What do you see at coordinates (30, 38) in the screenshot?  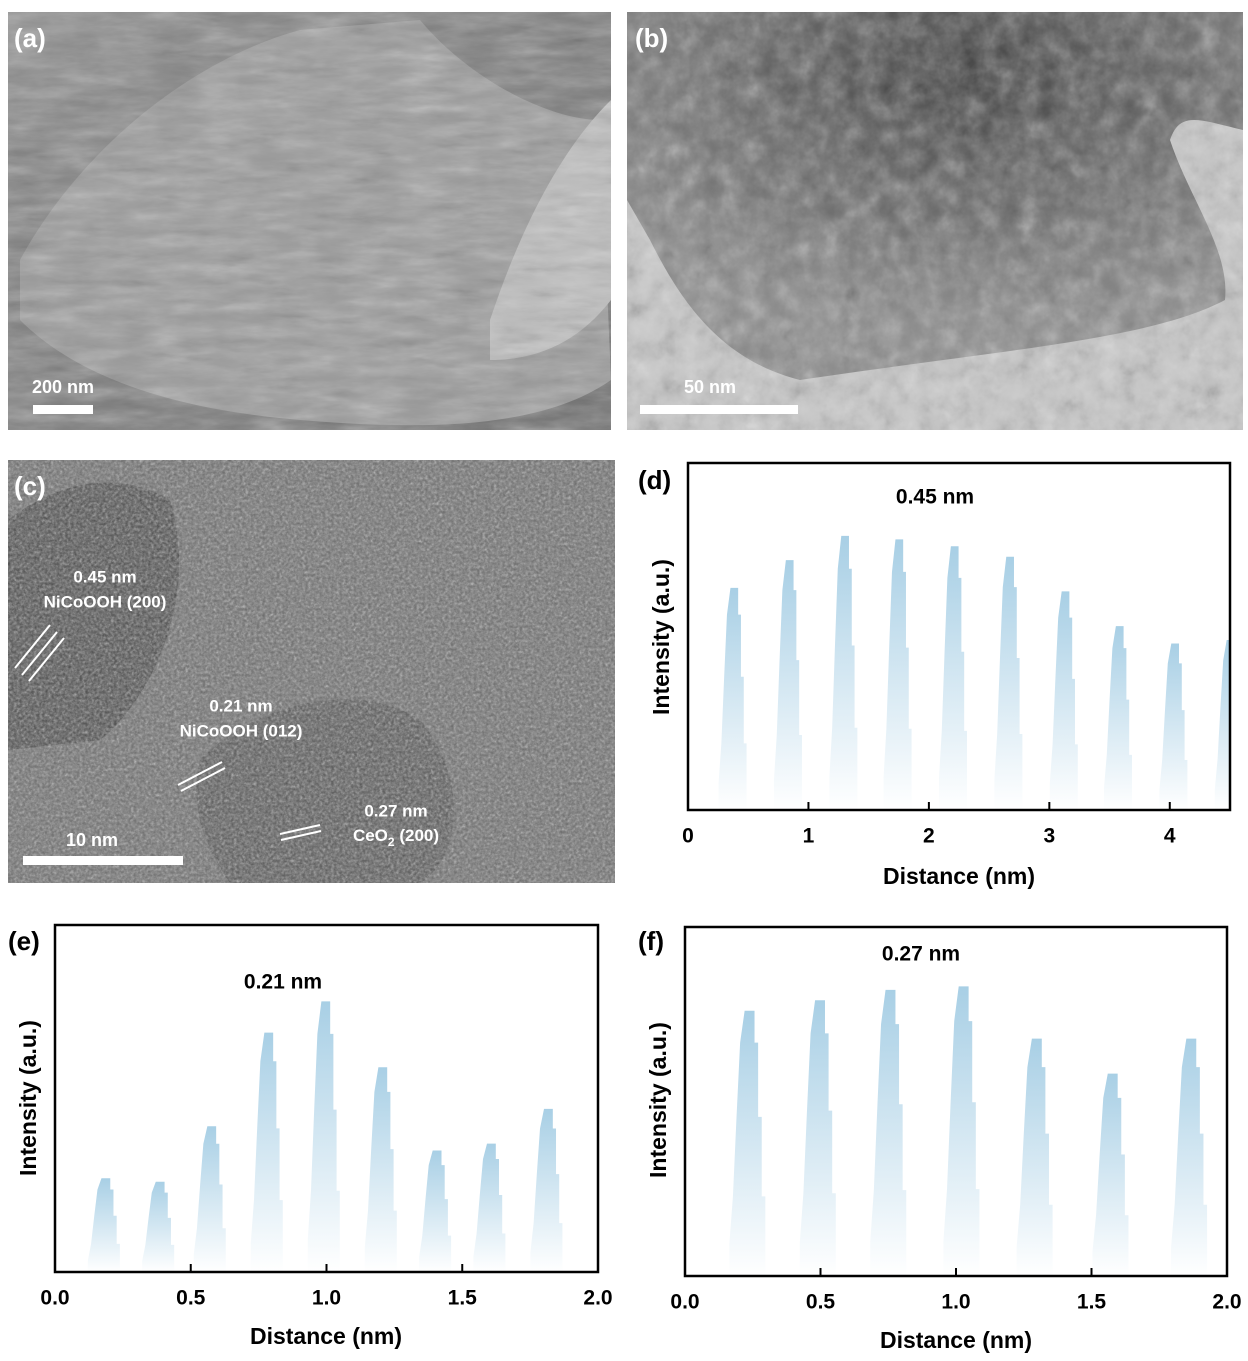 I see `panel-label: (a)` at bounding box center [30, 38].